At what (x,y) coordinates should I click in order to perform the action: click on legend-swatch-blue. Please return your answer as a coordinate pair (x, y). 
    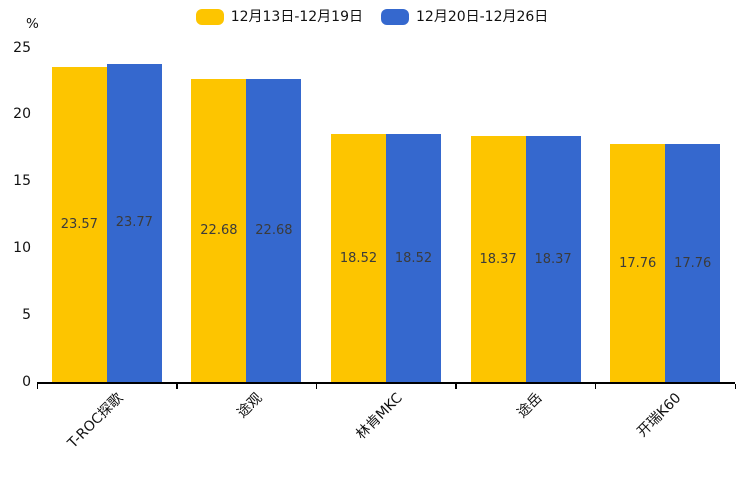
    Looking at the image, I should click on (395, 17).